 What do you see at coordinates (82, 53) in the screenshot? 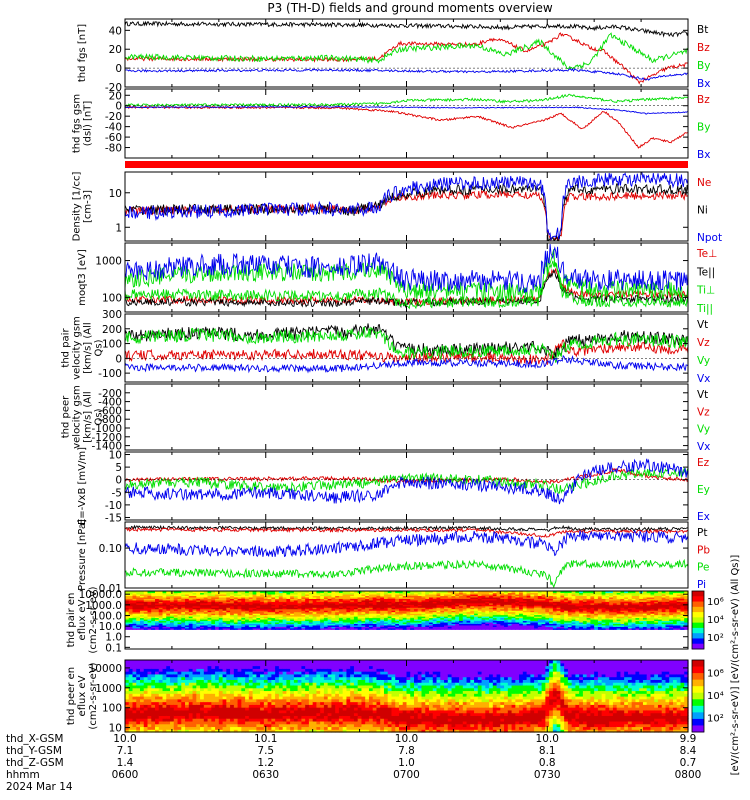
I see `y-axis-label-line: thd fgs [nT]` at bounding box center [82, 53].